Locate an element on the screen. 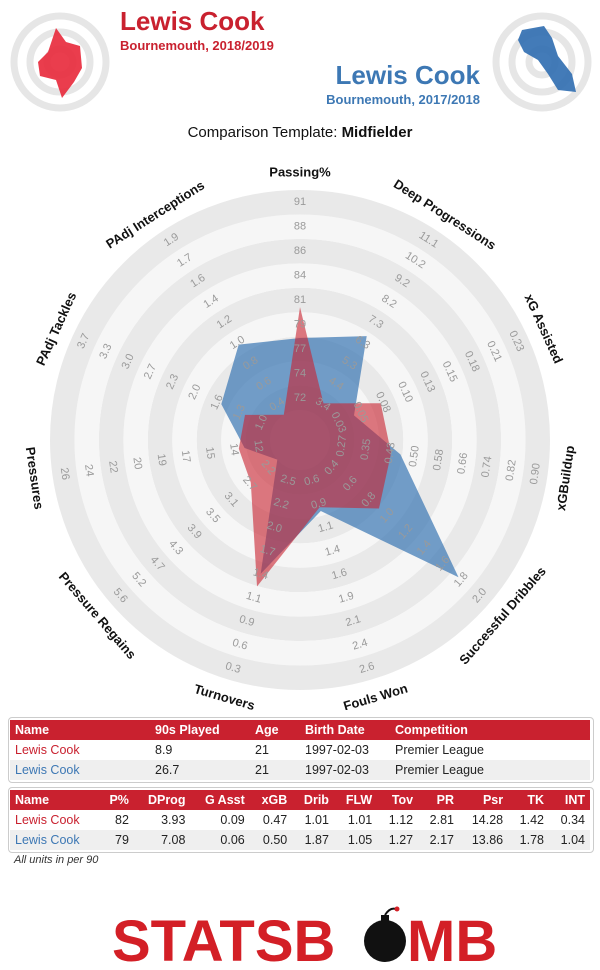  tick-label: 19 is located at coordinates (162, 460).